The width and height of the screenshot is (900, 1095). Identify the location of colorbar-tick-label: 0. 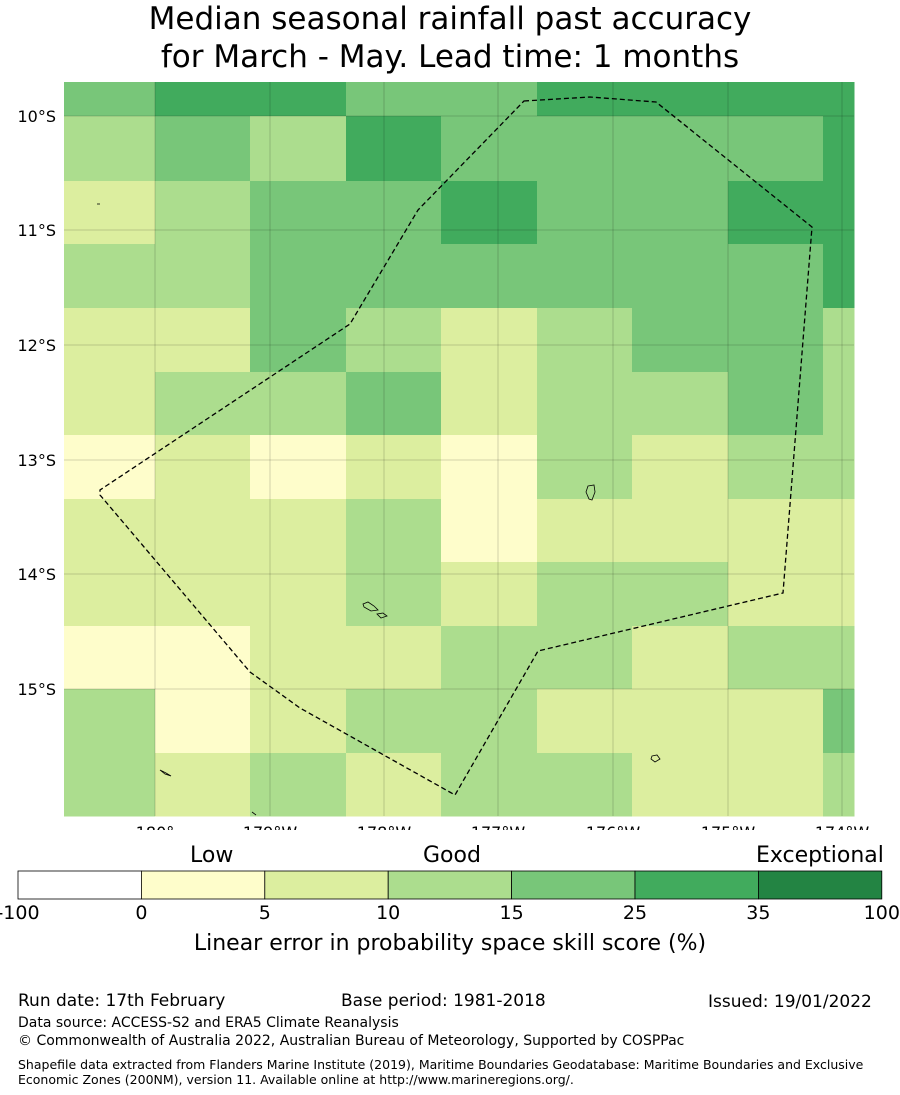
(141, 913).